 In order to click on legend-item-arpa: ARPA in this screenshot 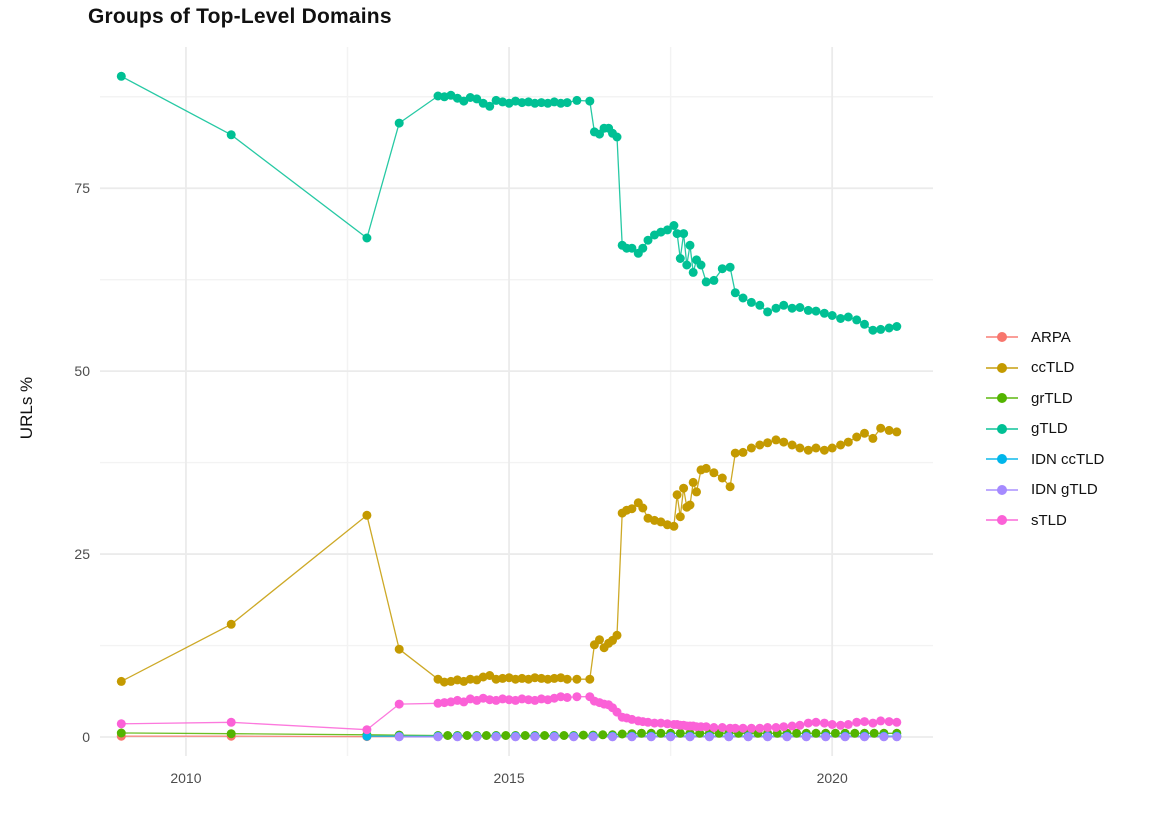, I will do `click(1044, 337)`.